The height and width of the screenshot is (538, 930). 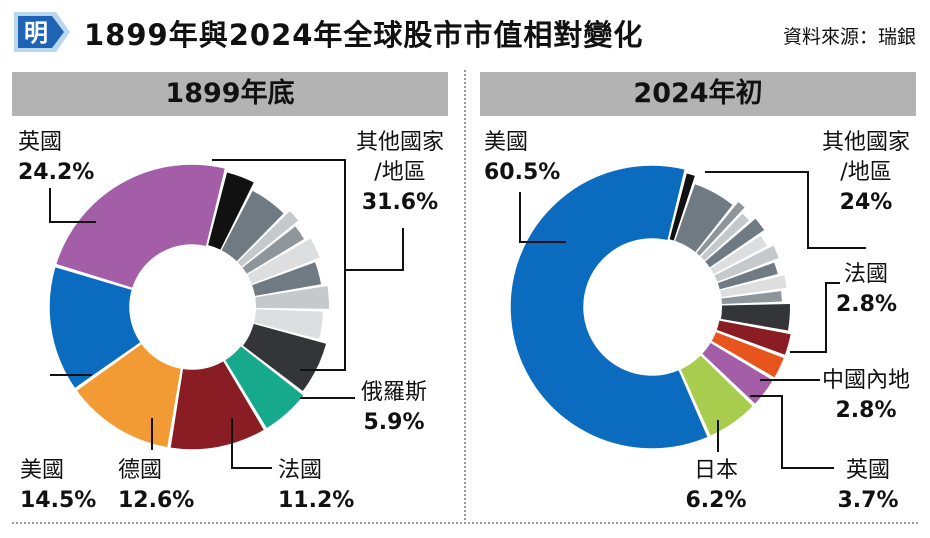 What do you see at coordinates (868, 500) in the screenshot?
I see `label-value: 3.7%` at bounding box center [868, 500].